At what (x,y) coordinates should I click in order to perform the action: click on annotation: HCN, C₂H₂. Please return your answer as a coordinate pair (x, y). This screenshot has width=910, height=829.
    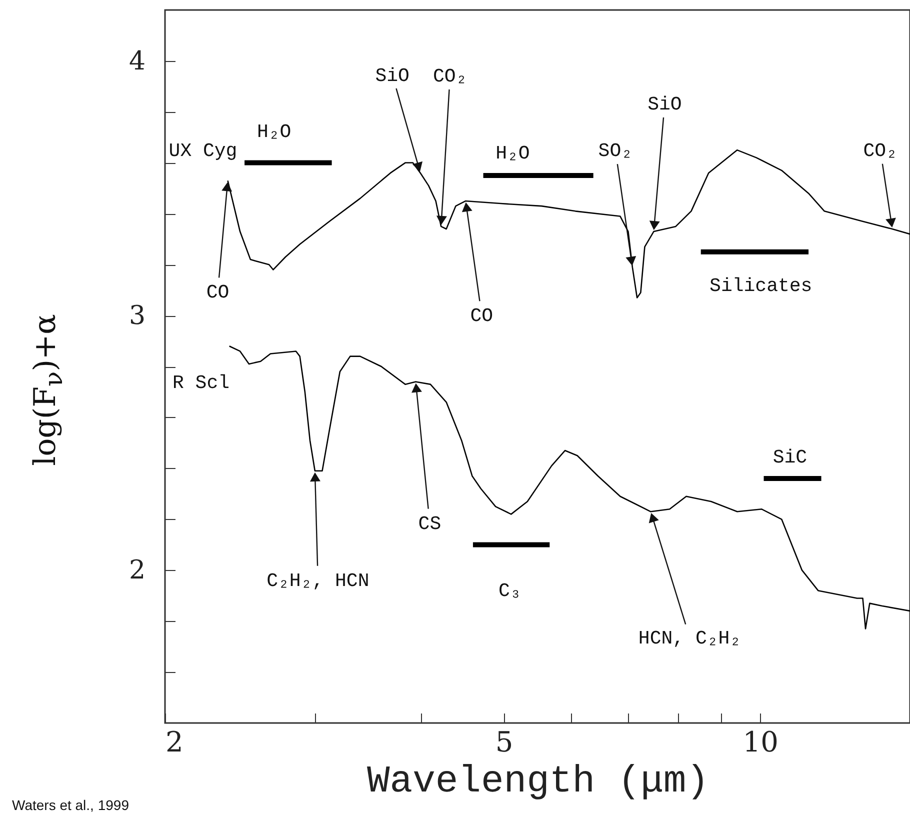
    Looking at the image, I should click on (690, 639).